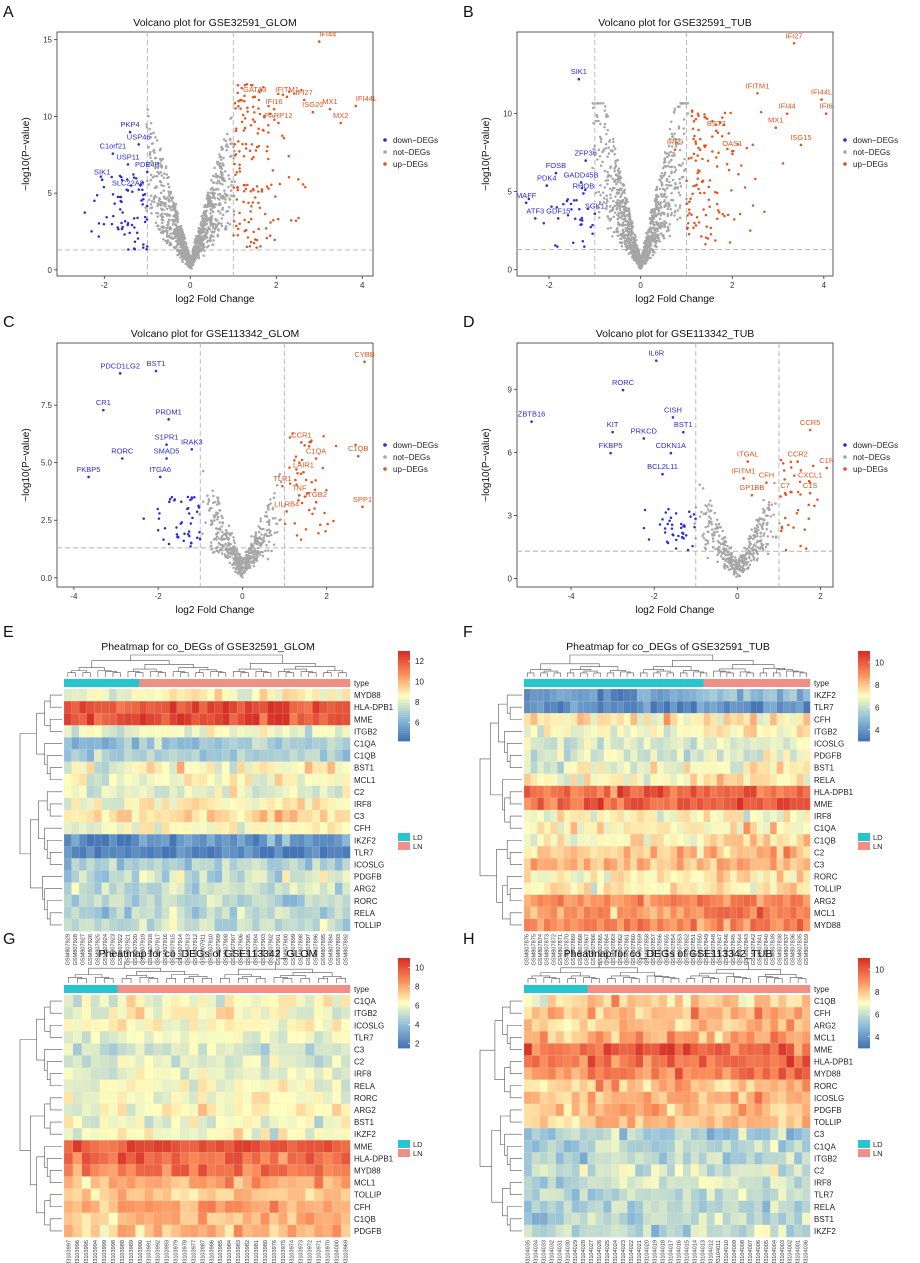 Image resolution: width=920 pixels, height=1263 pixels. I want to click on gene-label: CCR1, so click(301, 434).